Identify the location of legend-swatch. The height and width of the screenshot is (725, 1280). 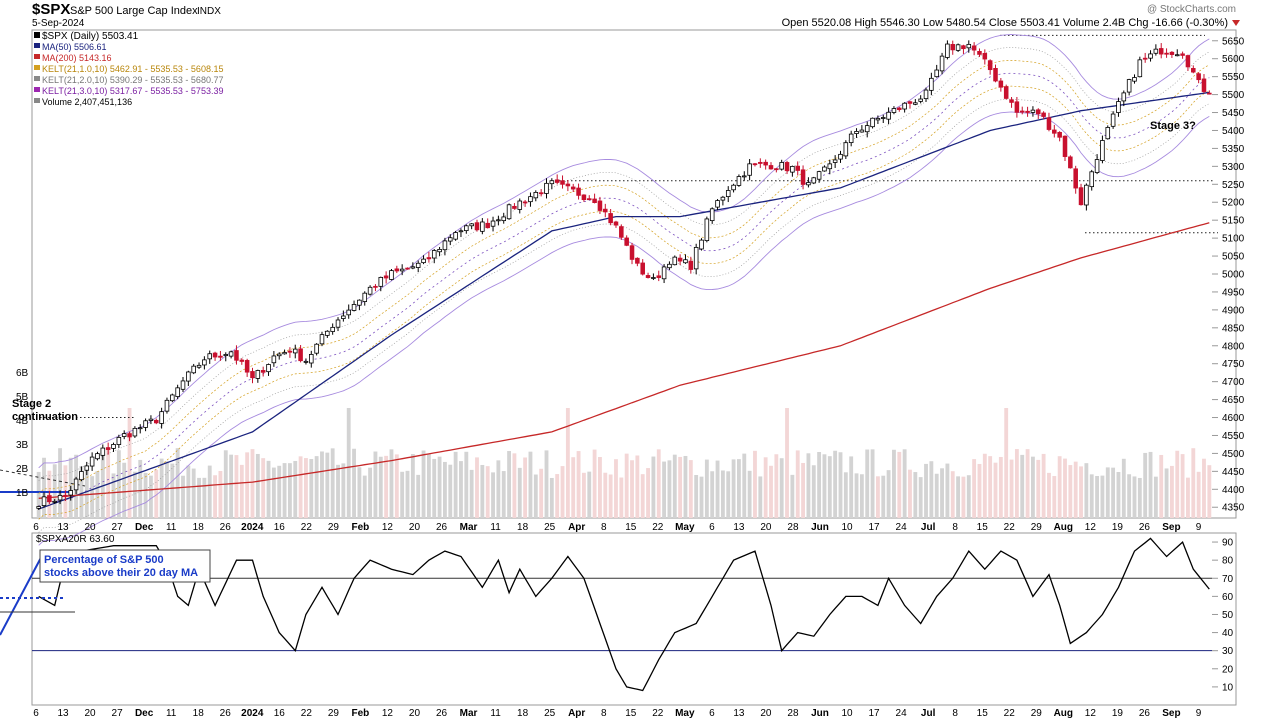
(37, 45).